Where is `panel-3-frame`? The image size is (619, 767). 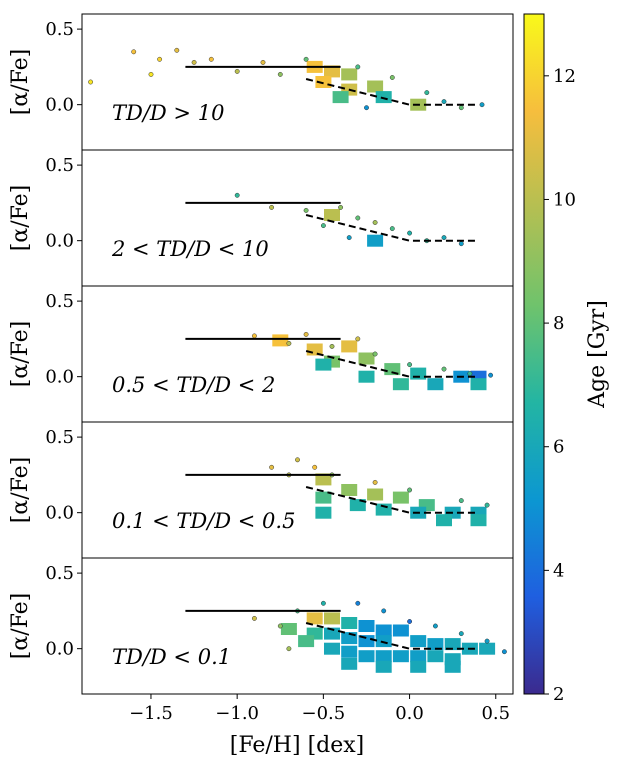
panel-3-frame is located at coordinates (297, 490).